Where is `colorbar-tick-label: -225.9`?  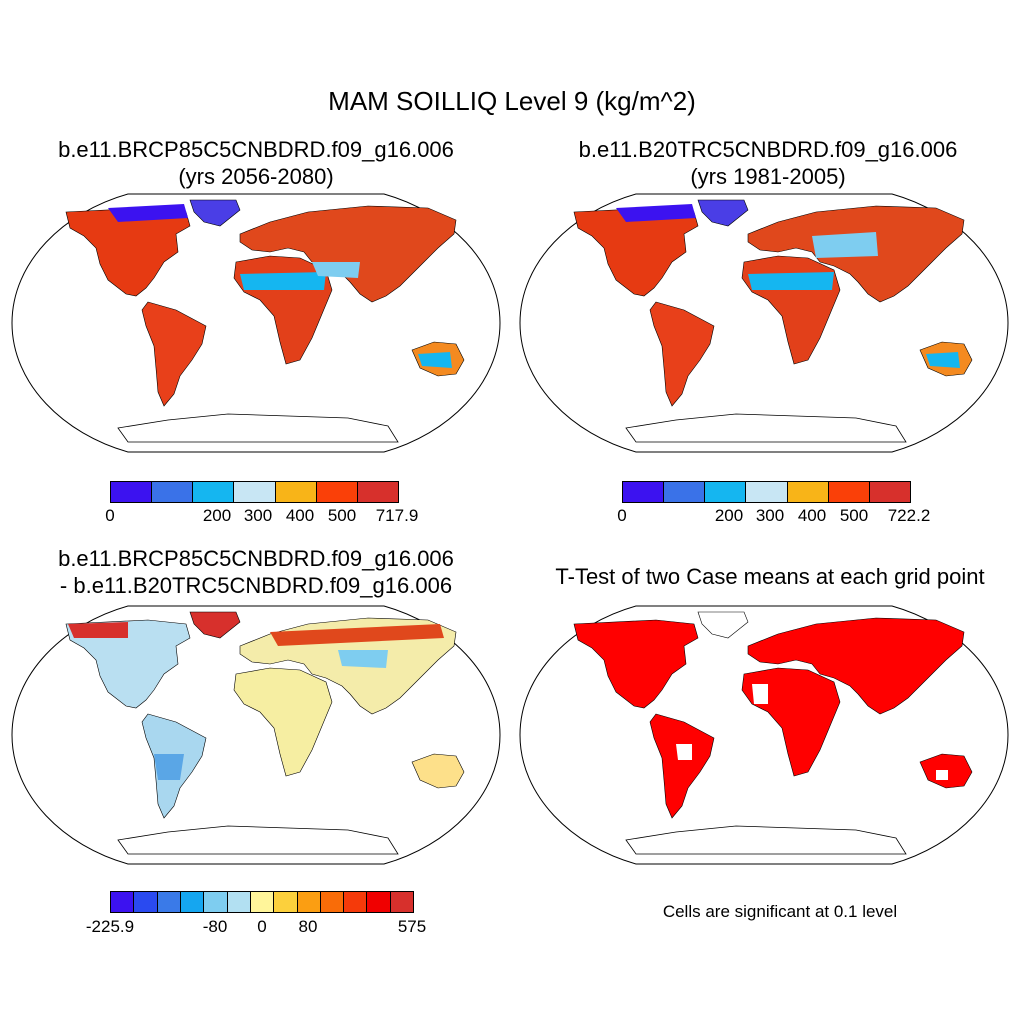 colorbar-tick-label: -225.9 is located at coordinates (110, 926).